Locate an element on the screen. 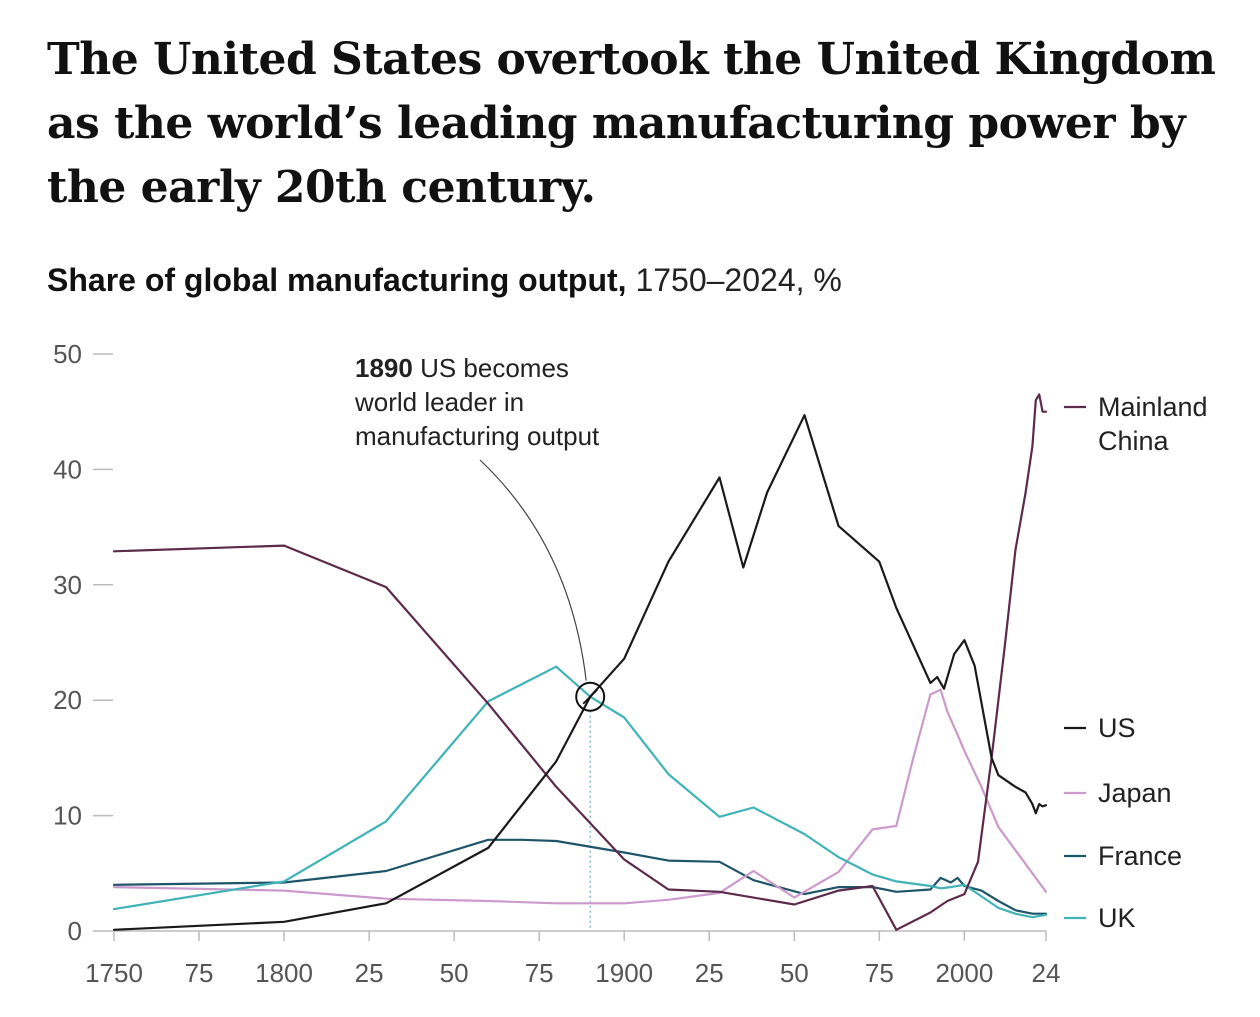 The image size is (1260, 1017). x-tick-label: 1800 is located at coordinates (284, 973).